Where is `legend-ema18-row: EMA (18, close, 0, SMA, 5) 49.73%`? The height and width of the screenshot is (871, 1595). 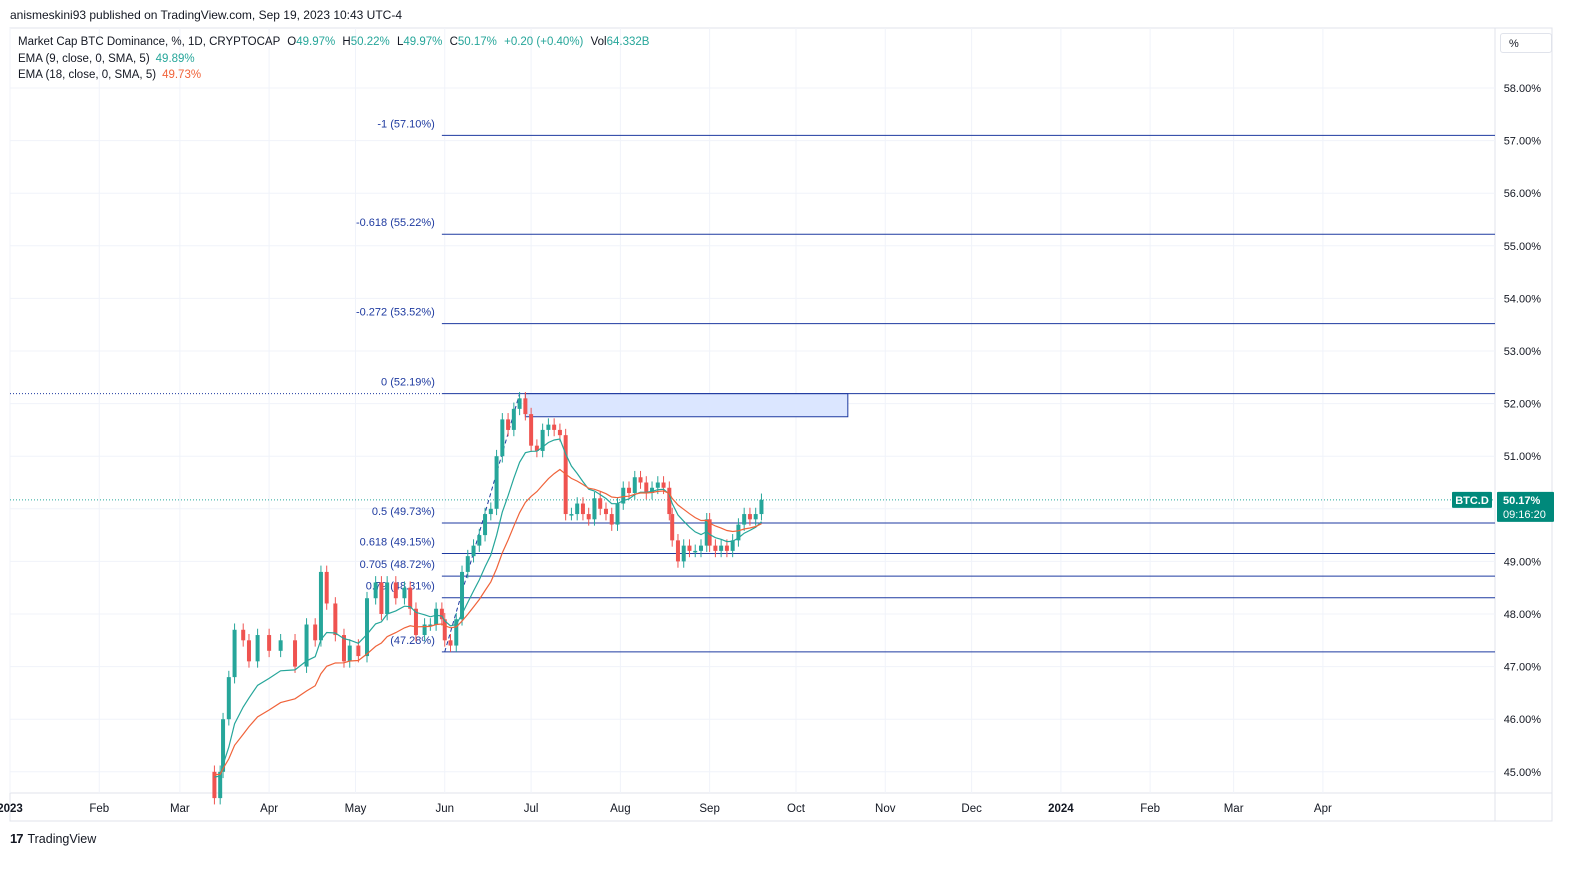
legend-ema18-row: EMA (18, close, 0, SMA, 5) 49.73% is located at coordinates (333, 75).